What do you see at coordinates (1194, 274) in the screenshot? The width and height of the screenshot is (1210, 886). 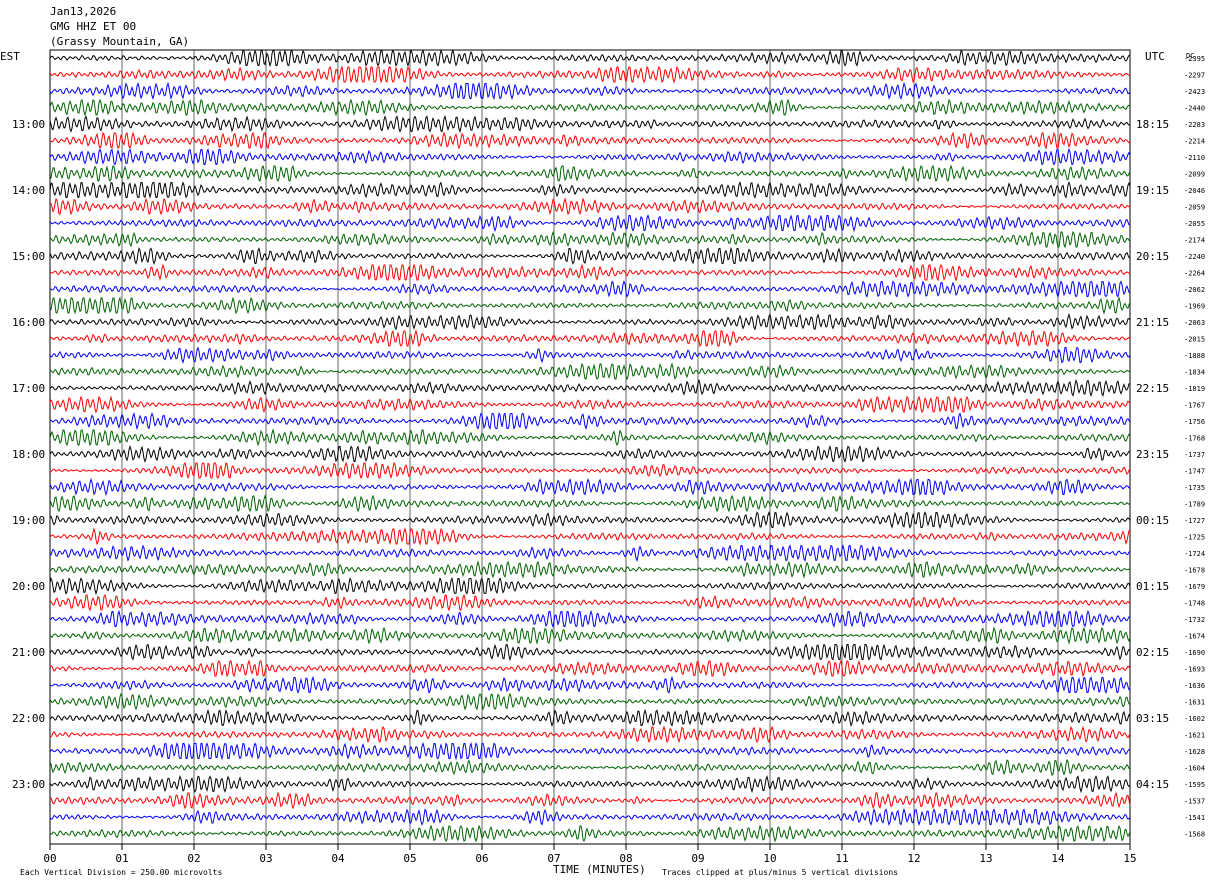 I see `dc-offset-label: -2264` at bounding box center [1194, 274].